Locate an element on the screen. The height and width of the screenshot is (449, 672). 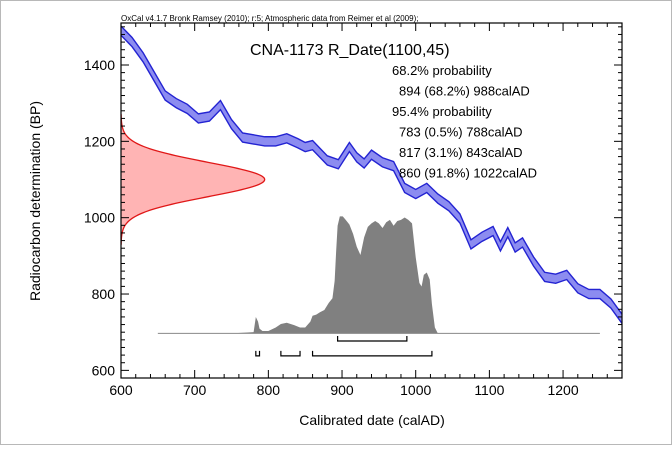
x-tick-label: 1100 is located at coordinates (489, 390).